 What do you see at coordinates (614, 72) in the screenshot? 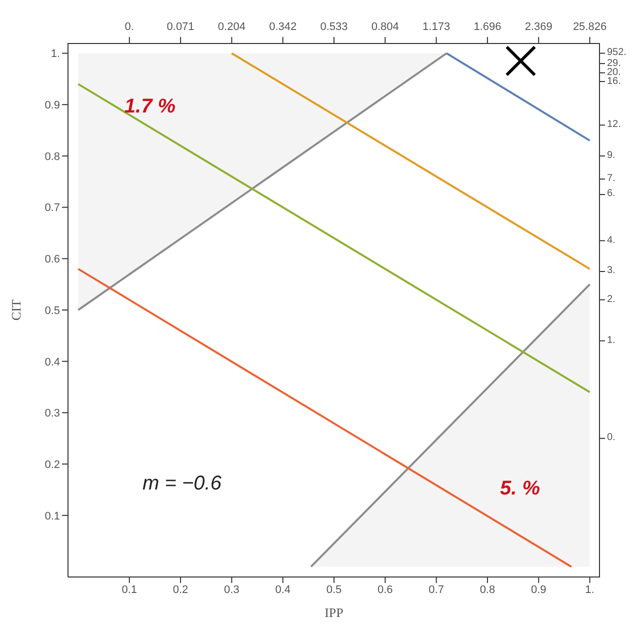
I see `text: 20.` at bounding box center [614, 72].